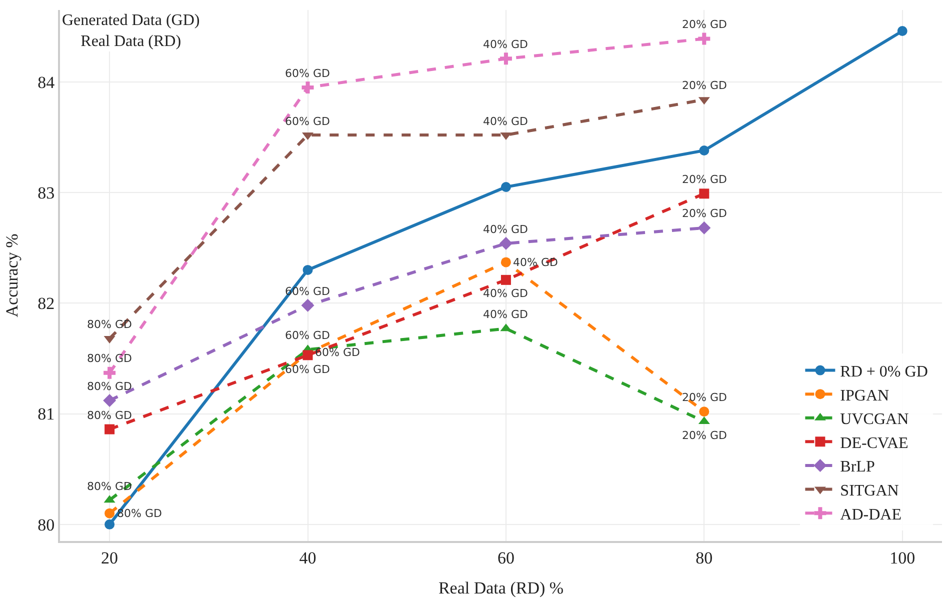 The image size is (947, 599). Describe the element at coordinates (903, 558) in the screenshot. I see `x-tick-label: 100` at that location.